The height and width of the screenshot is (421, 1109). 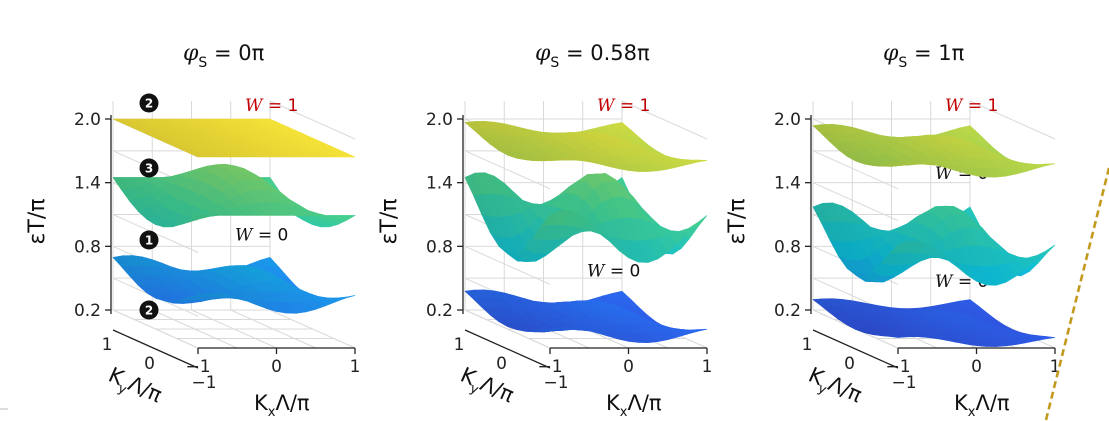 I want to click on panel-title: φS = 1π, so click(x=924, y=56).